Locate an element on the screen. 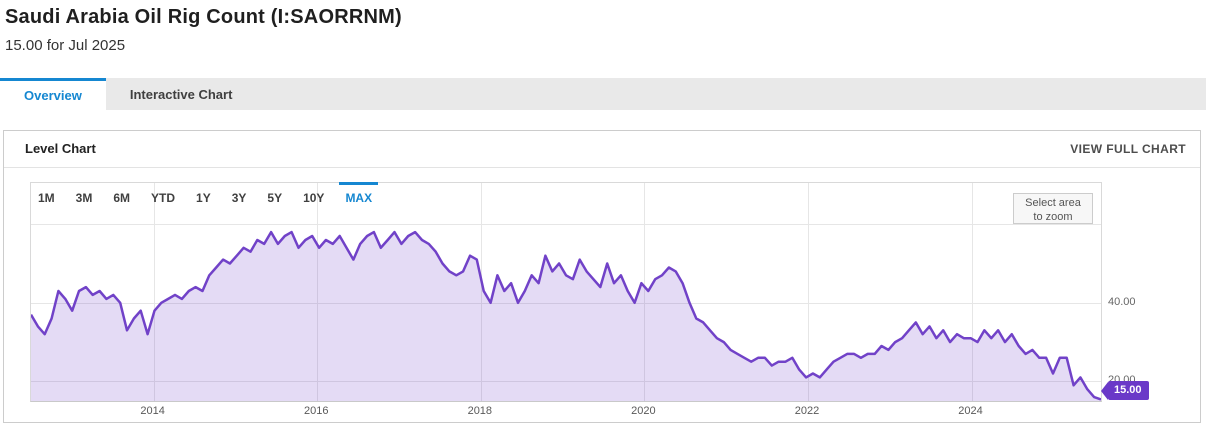  tab-interactive-chart: Interactive Chart is located at coordinates (181, 94).